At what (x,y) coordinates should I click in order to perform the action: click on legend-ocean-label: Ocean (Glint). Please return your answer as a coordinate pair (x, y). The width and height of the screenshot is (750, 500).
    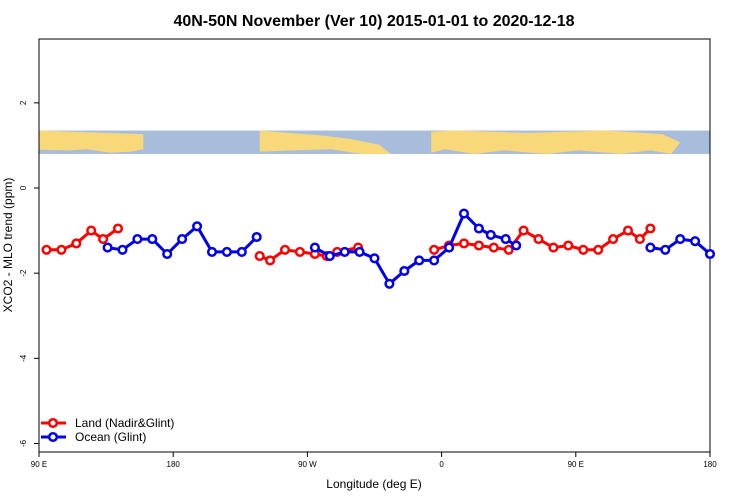
    Looking at the image, I should click on (110, 437).